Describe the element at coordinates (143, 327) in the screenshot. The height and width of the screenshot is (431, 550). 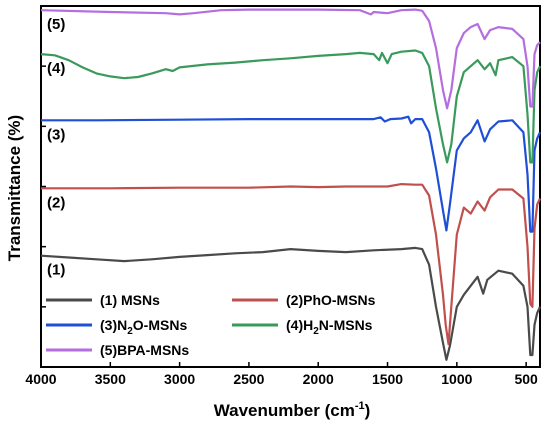
I see `legend-label-3: (3)N2O-MSNs` at that location.